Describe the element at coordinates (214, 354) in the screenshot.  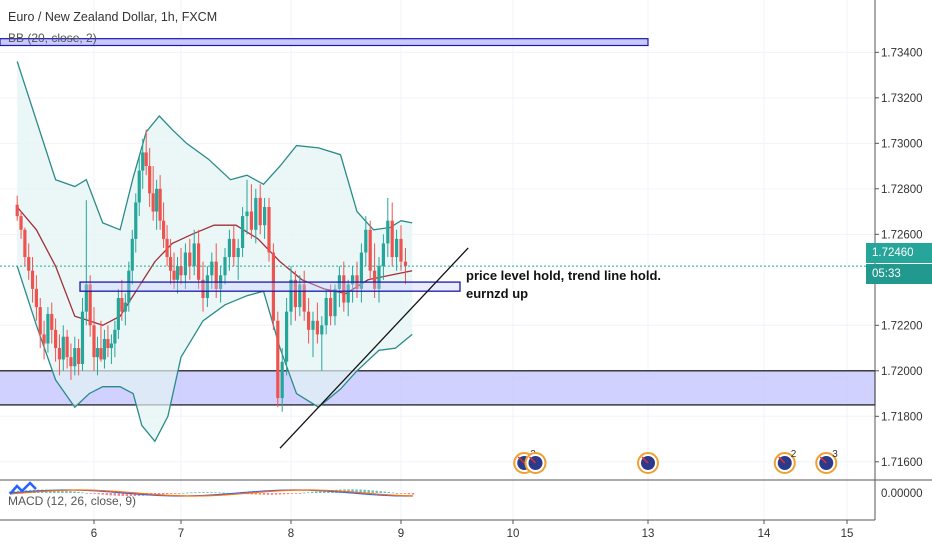
I see `bollinger-lower-line` at that location.